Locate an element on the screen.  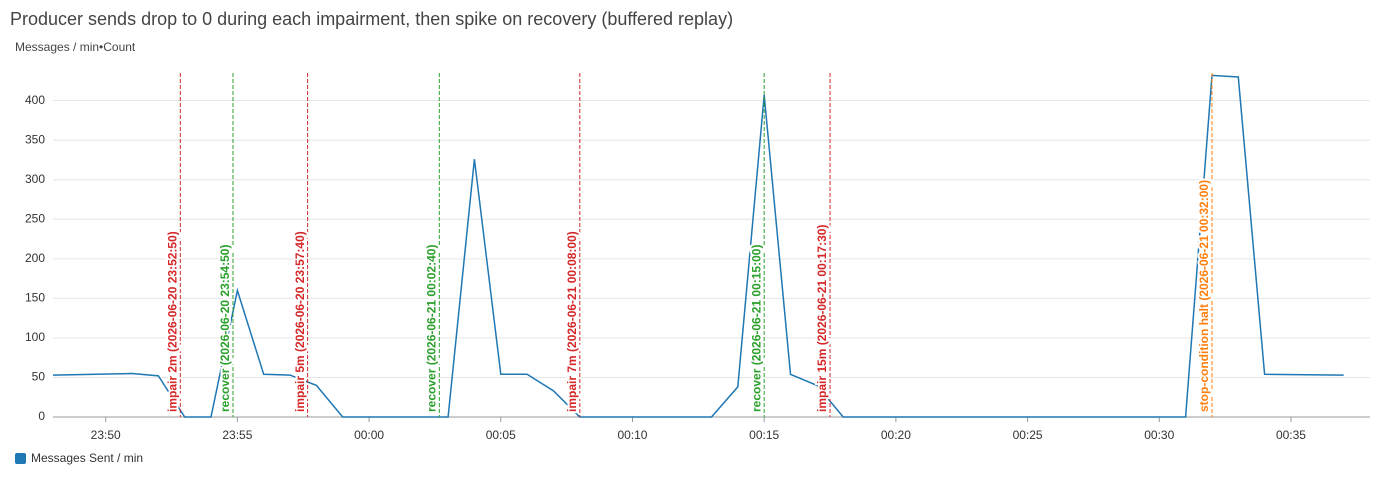
y-tick-label: 150 is located at coordinates (35, 298).